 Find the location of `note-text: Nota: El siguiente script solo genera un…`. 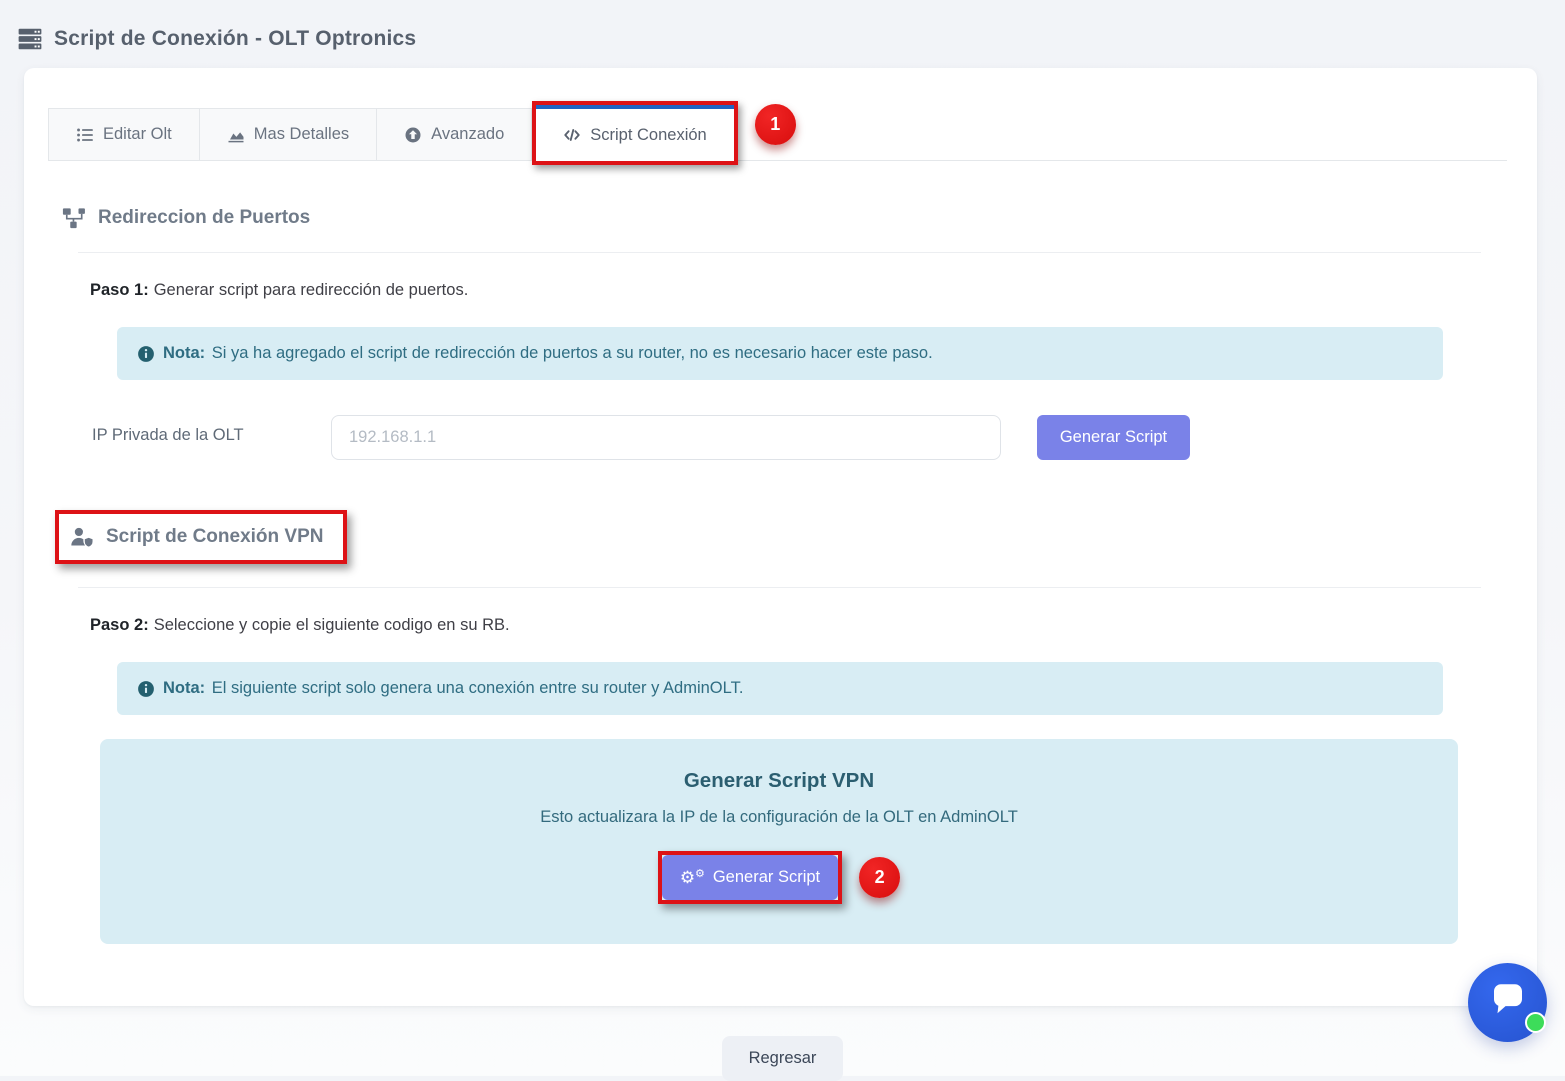

note-text: Nota: El siguiente script solo genera un… is located at coordinates (453, 688).